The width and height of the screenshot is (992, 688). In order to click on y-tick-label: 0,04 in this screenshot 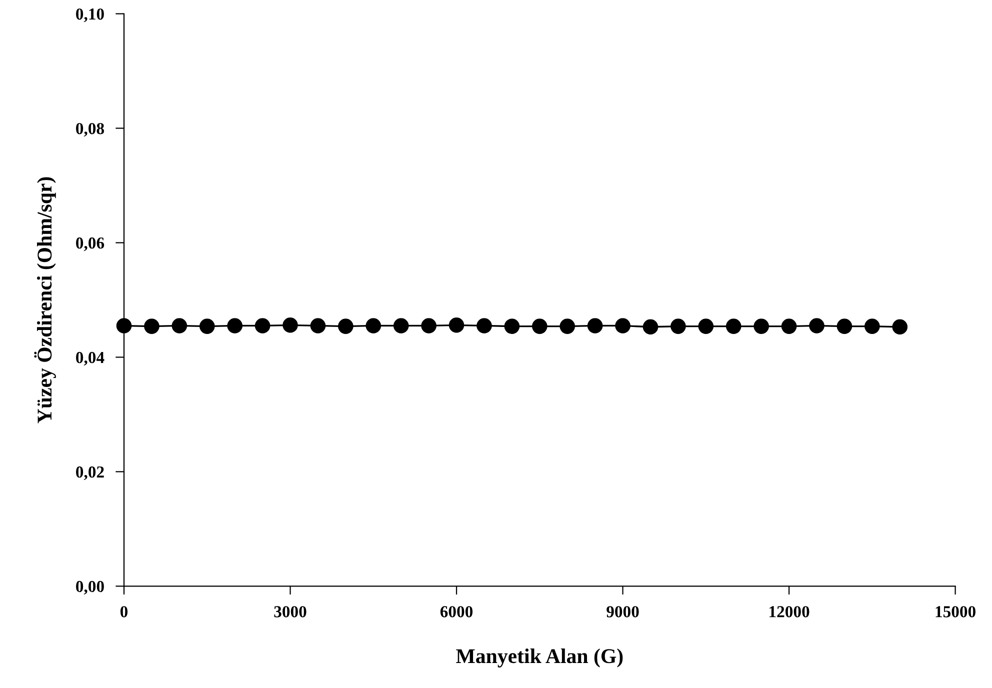, I will do `click(90, 359)`.